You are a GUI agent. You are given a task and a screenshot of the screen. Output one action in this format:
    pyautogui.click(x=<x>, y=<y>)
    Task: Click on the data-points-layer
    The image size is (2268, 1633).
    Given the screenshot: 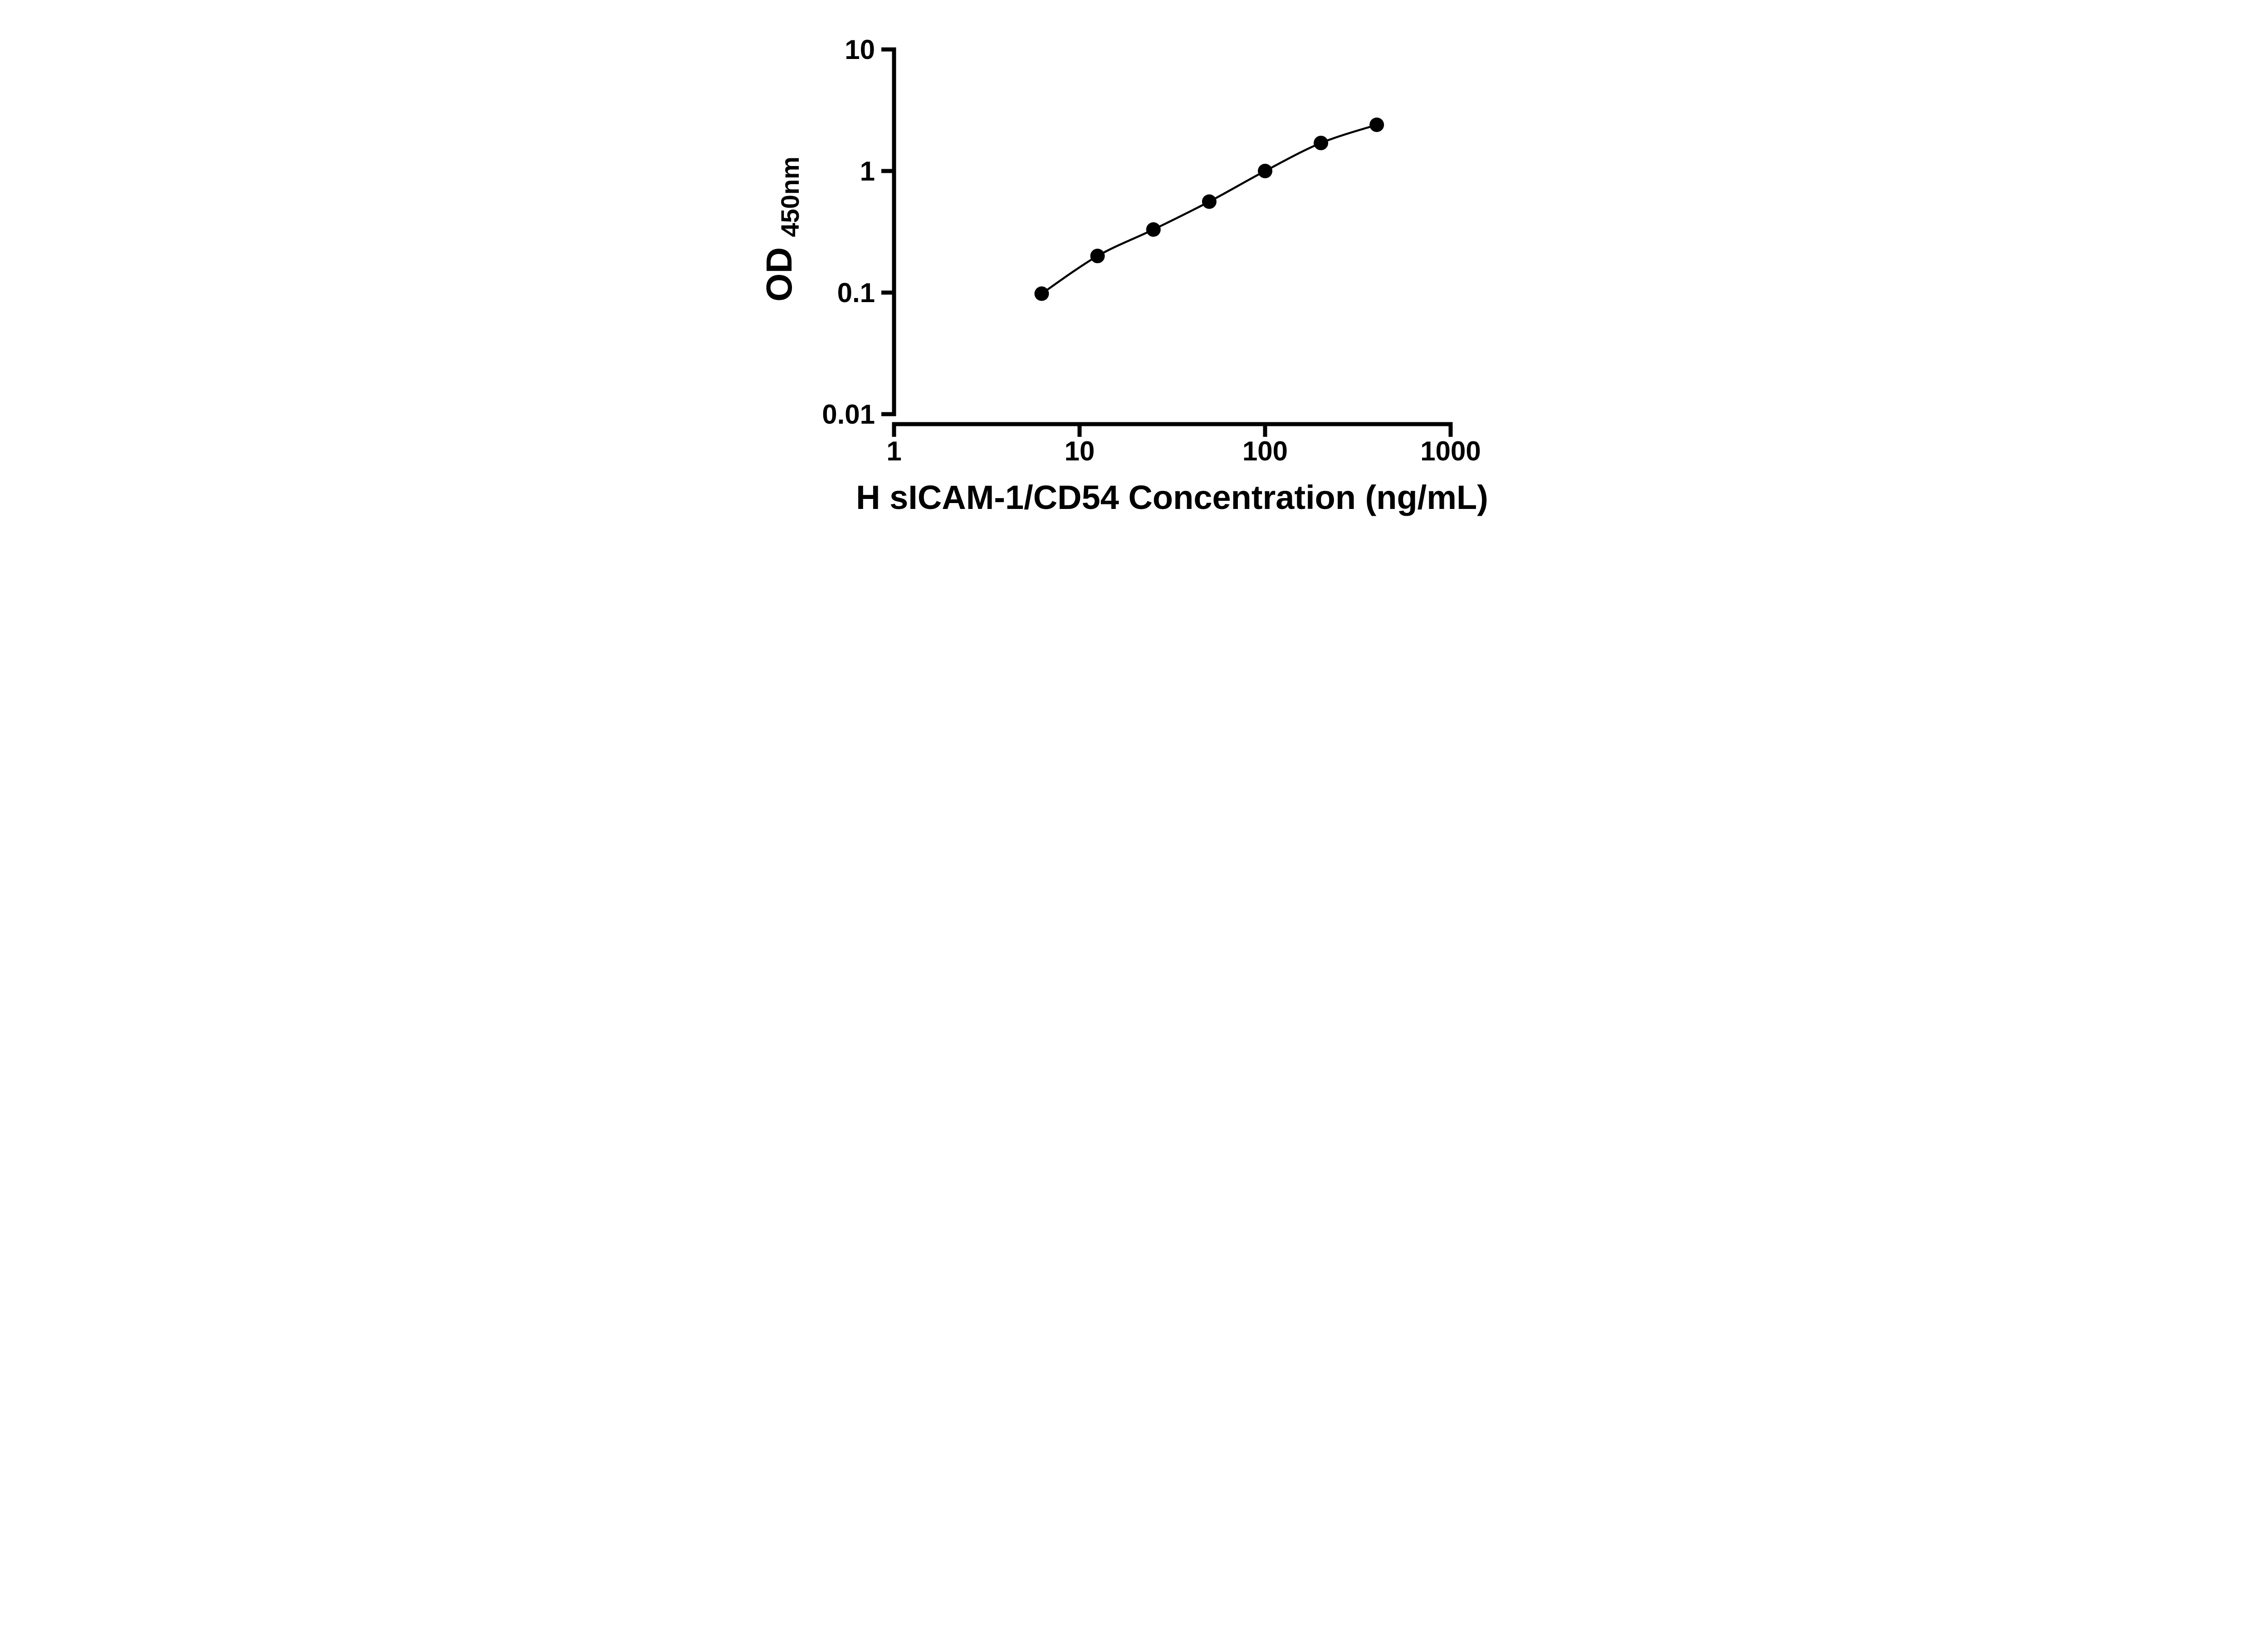 What is the action you would take?
    pyautogui.click(x=1209, y=209)
    